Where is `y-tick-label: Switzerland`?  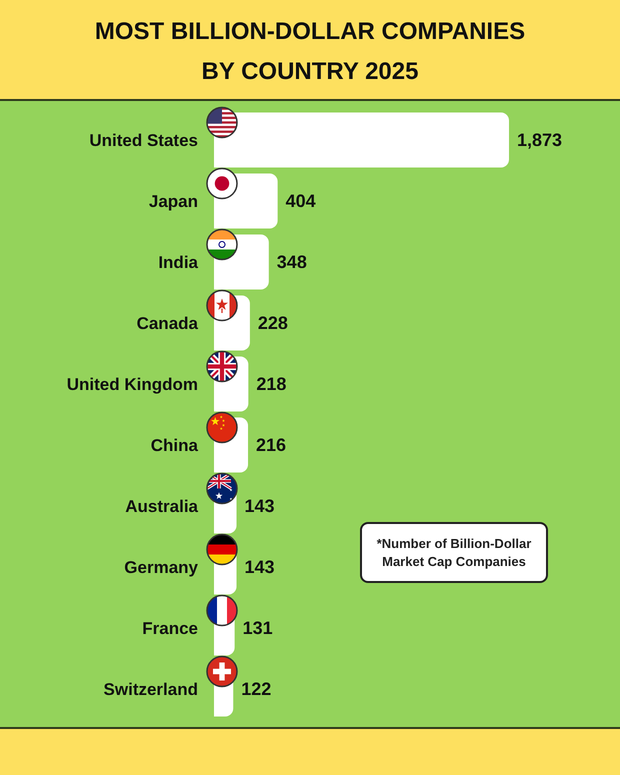 y-tick-label: Switzerland is located at coordinates (151, 690).